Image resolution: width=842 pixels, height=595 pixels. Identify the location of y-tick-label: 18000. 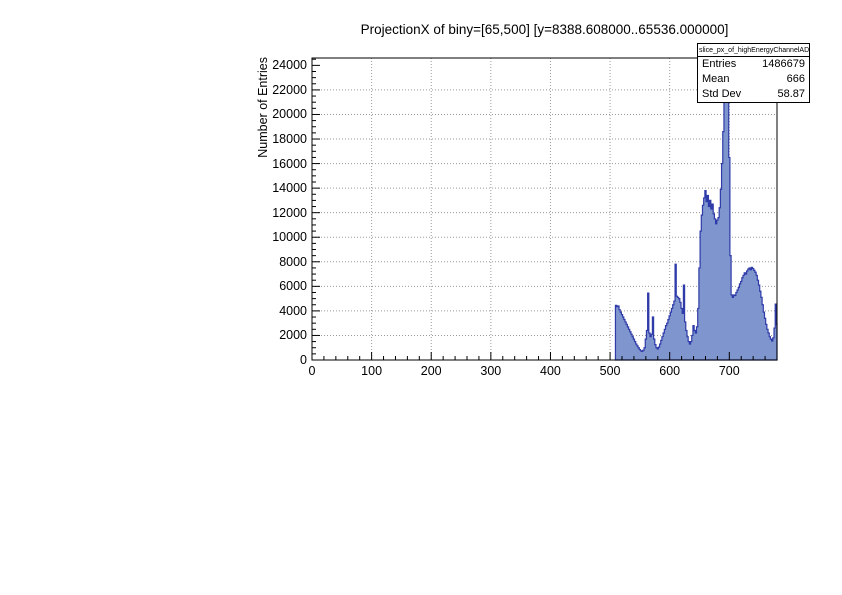
(289, 139).